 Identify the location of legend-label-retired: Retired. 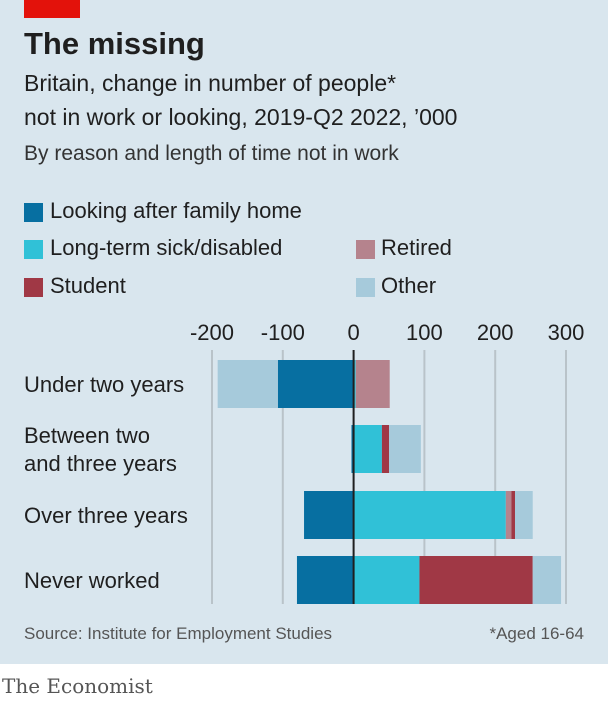
(416, 247).